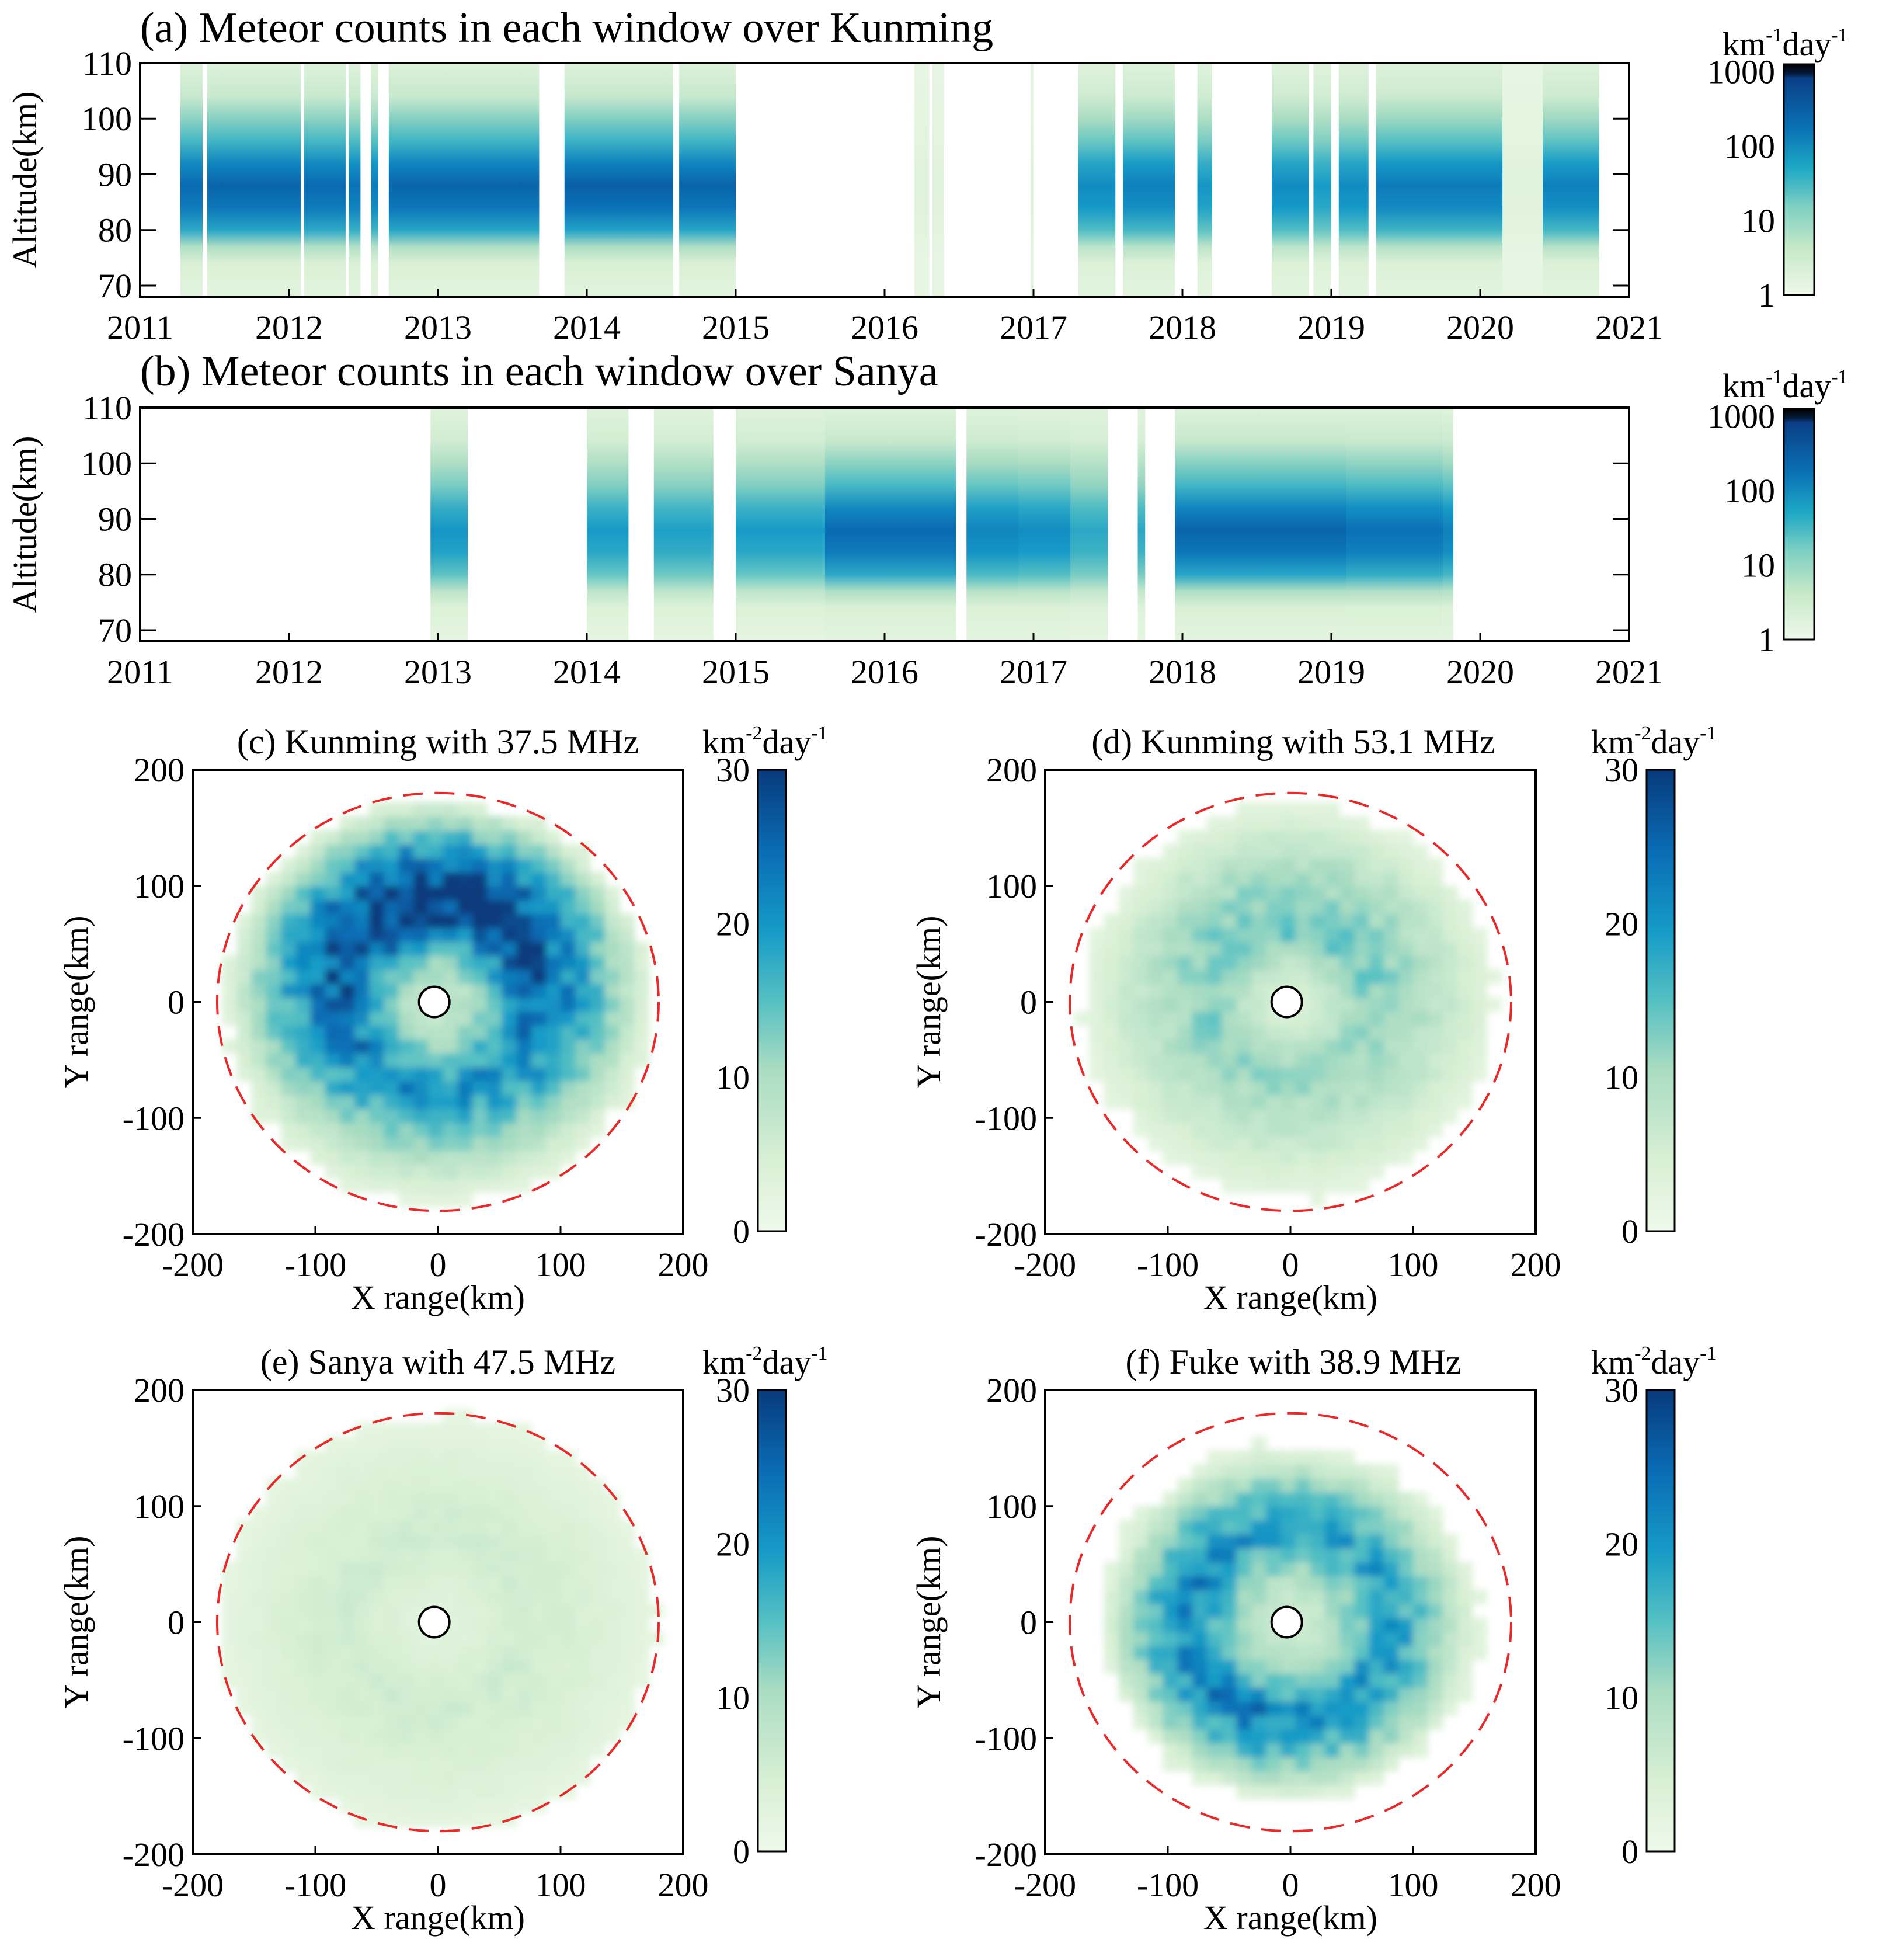 The image size is (1886, 1960). Describe the element at coordinates (1621, 1544) in the screenshot. I see `cb-tick-f-20: 20` at that location.